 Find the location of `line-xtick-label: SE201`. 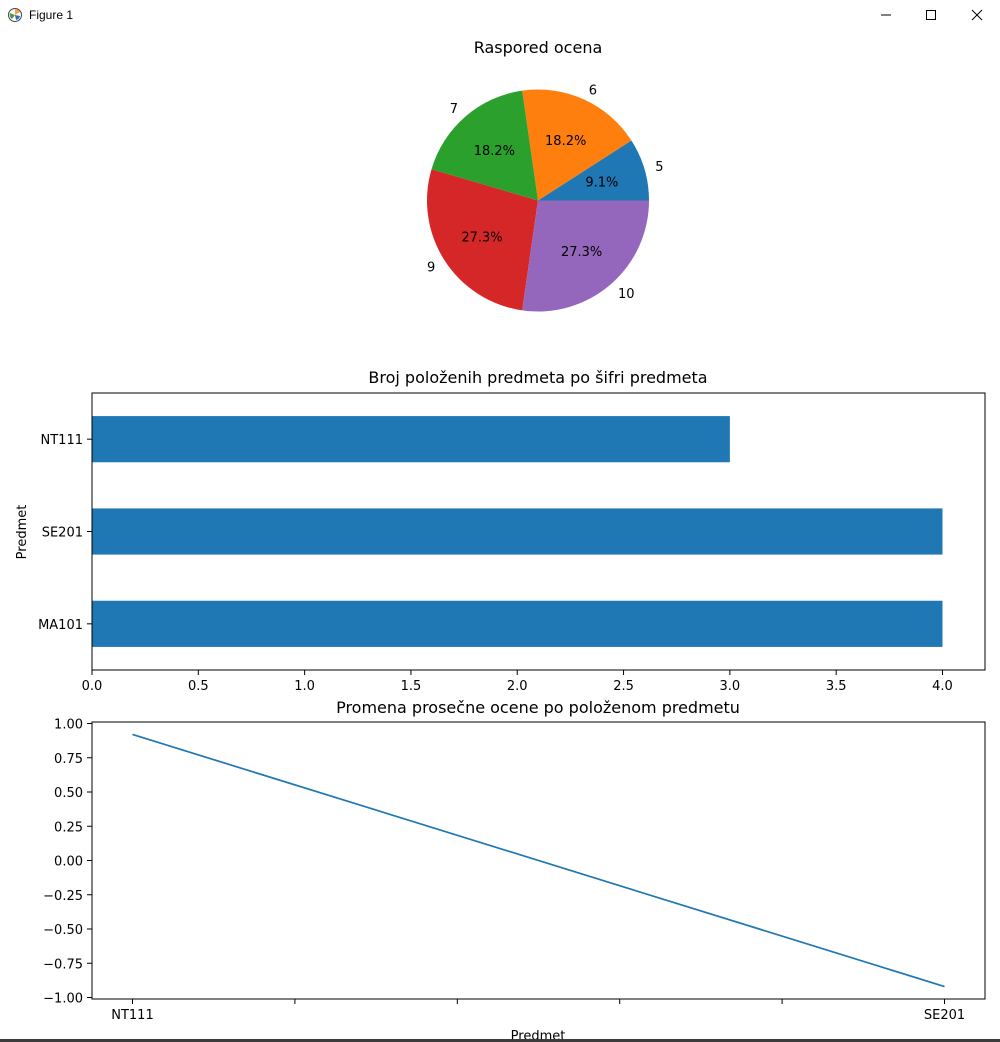

line-xtick-label: SE201 is located at coordinates (944, 1015).